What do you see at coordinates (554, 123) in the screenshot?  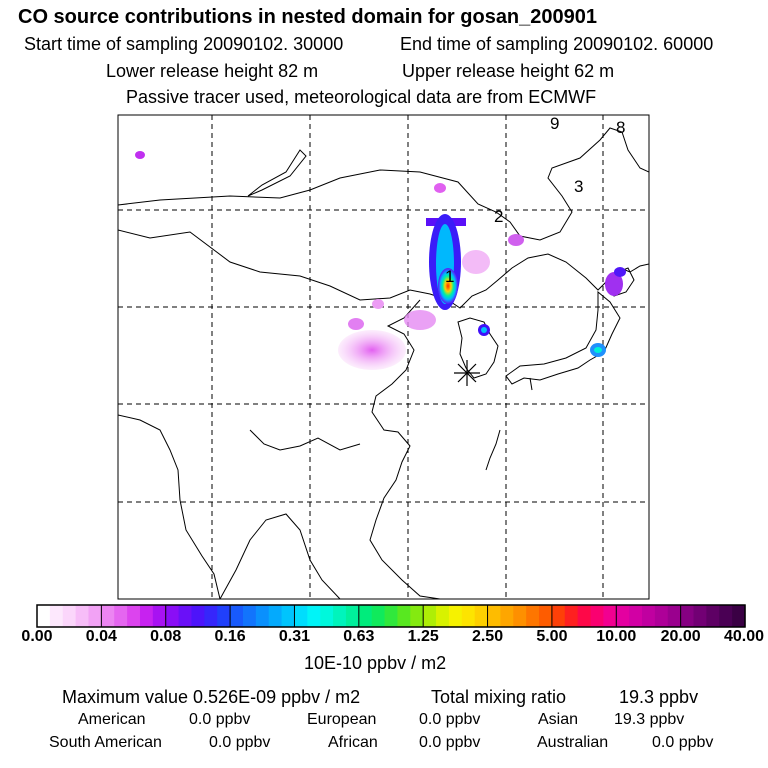 I see `trajectory-marker-9: 9` at bounding box center [554, 123].